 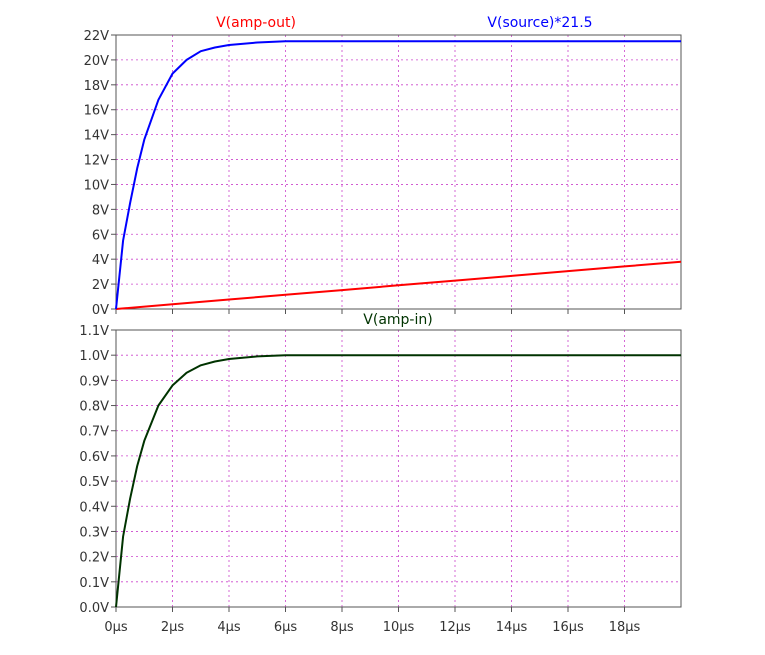 What do you see at coordinates (94, 558) in the screenshot?
I see `y-tick-label: 0.2V` at bounding box center [94, 558].